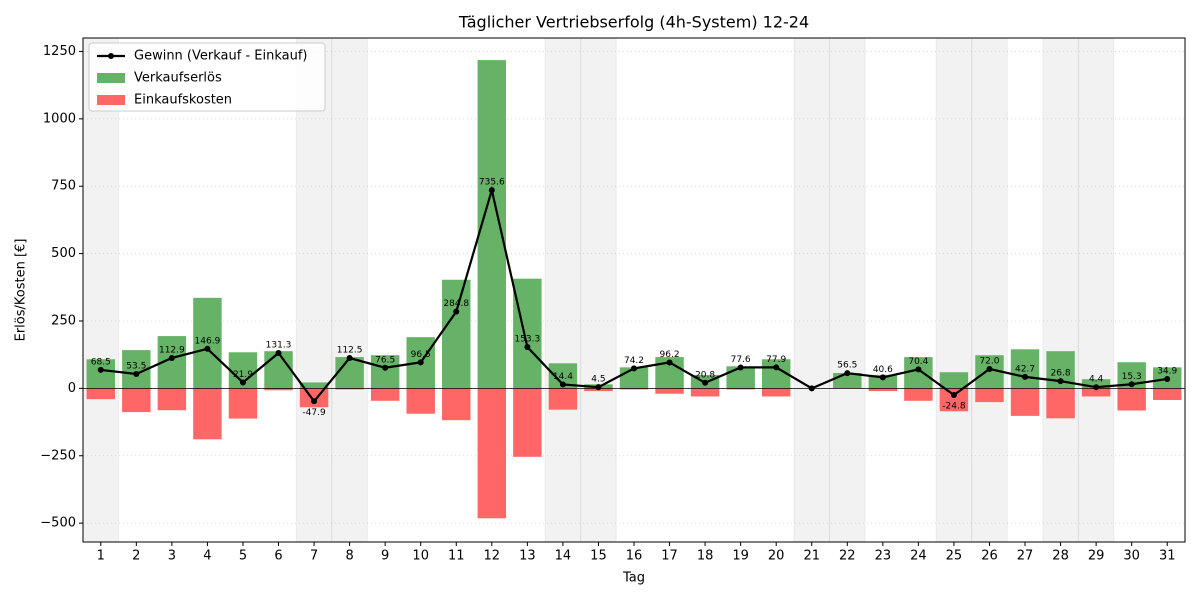  What do you see at coordinates (220, 56) in the screenshot?
I see `legend-label: Gewinn (Verkauf - Einkauf)` at bounding box center [220, 56].